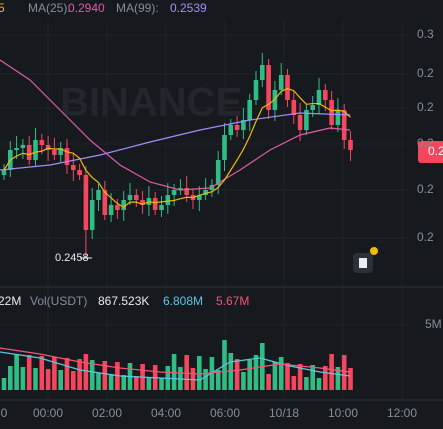  Describe the element at coordinates (166, 413) in the screenshot. I see `time-axis-label: 04:00` at that location.